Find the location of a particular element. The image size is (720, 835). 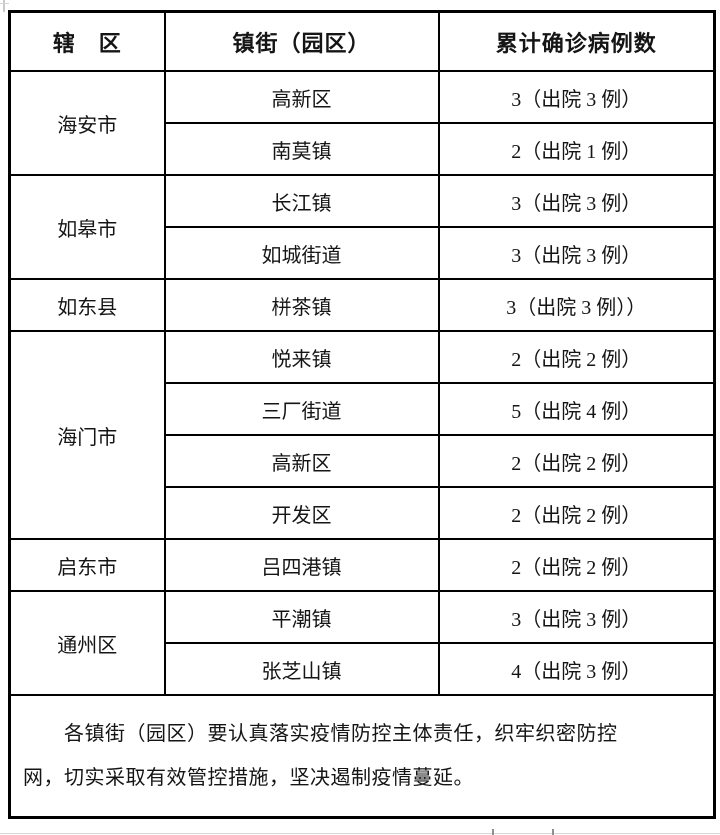

table-row: 通州区 平潮镇 3（出院 3 例） is located at coordinates (362, 643).